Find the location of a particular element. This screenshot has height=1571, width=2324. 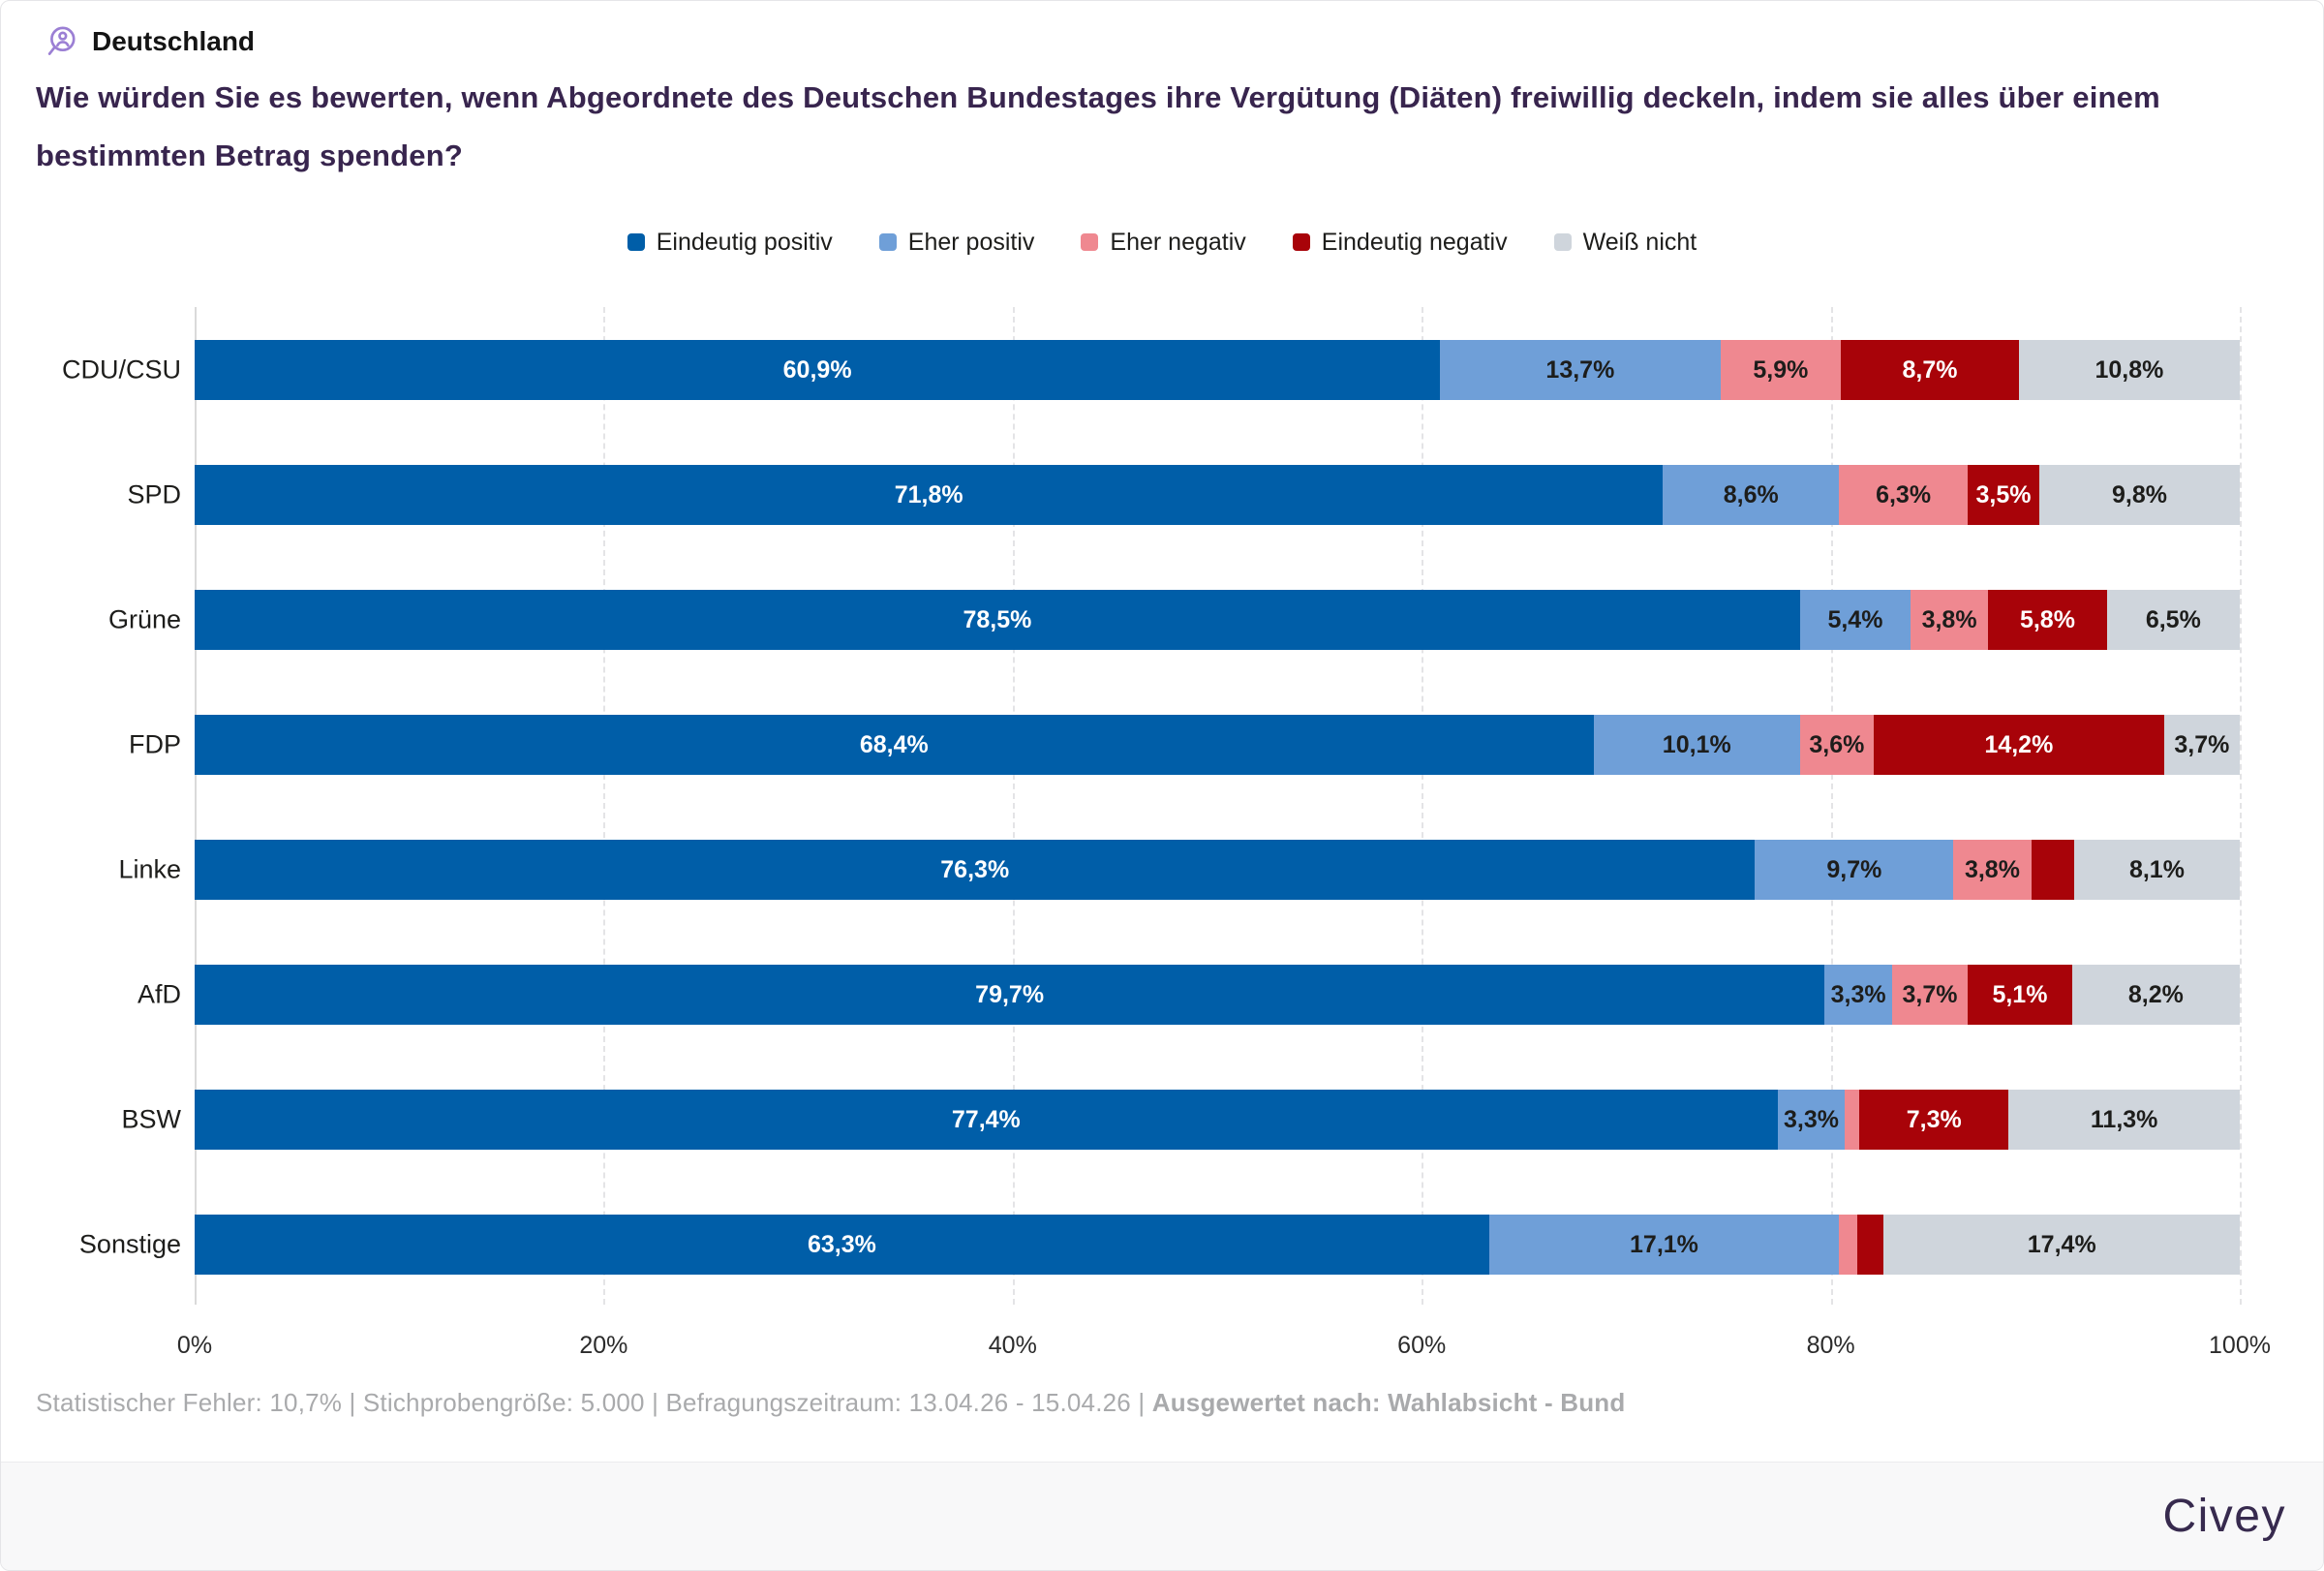

bar-segment: 8,7% is located at coordinates (1930, 370).